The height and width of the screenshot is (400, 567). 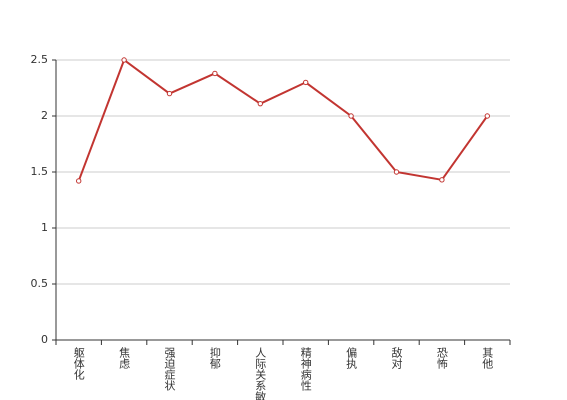 I want to click on y-tick-label: 1.5, so click(x=40, y=171).